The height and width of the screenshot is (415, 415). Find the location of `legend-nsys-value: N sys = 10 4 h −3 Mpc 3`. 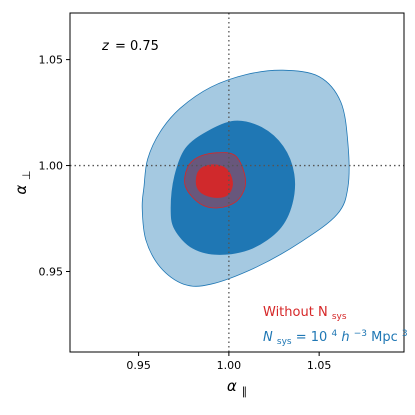

legend-nsys-value: N sys = 10 4 h −3 Mpc 3 is located at coordinates (335, 336).